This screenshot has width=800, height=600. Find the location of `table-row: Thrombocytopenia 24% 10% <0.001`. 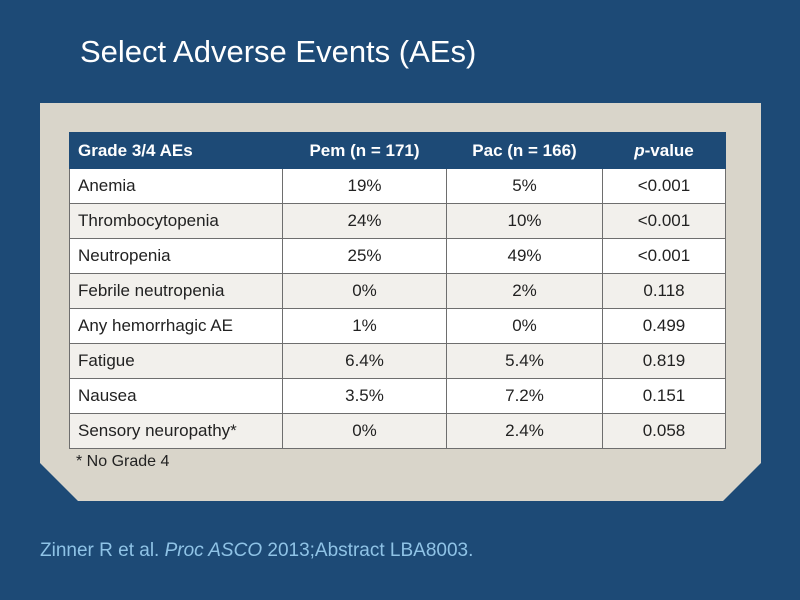

table-row: Thrombocytopenia 24% 10% <0.001 is located at coordinates (398, 221).